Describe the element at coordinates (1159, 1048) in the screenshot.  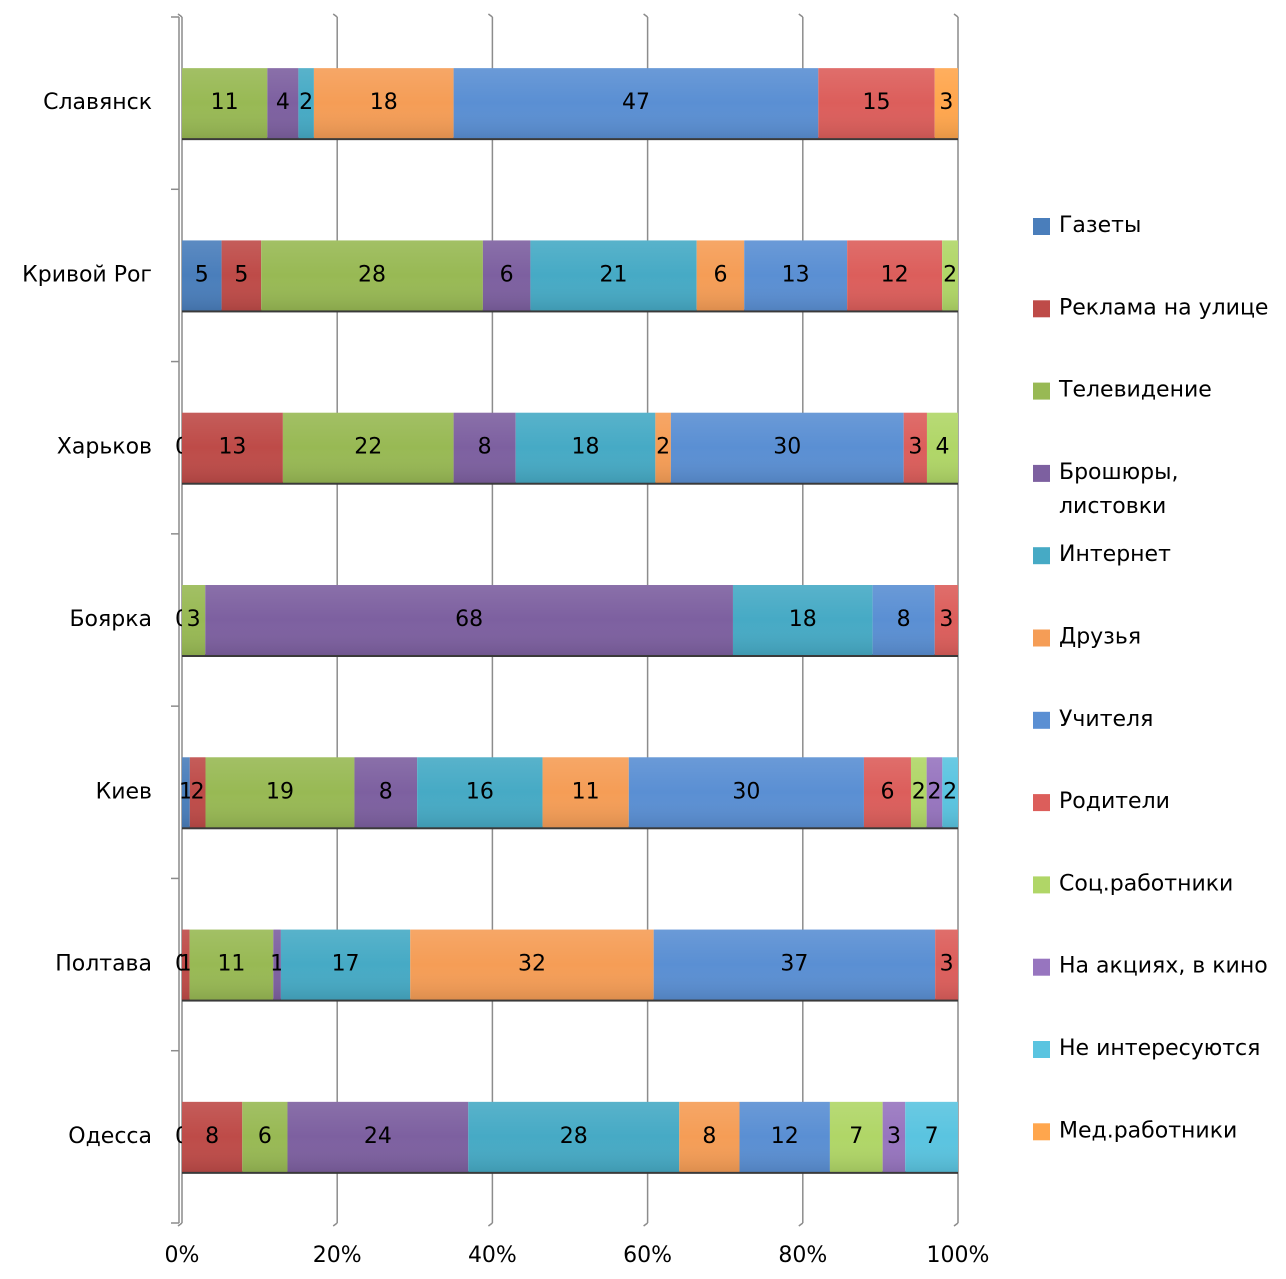
I see `legend-label: Не интересуются` at that location.